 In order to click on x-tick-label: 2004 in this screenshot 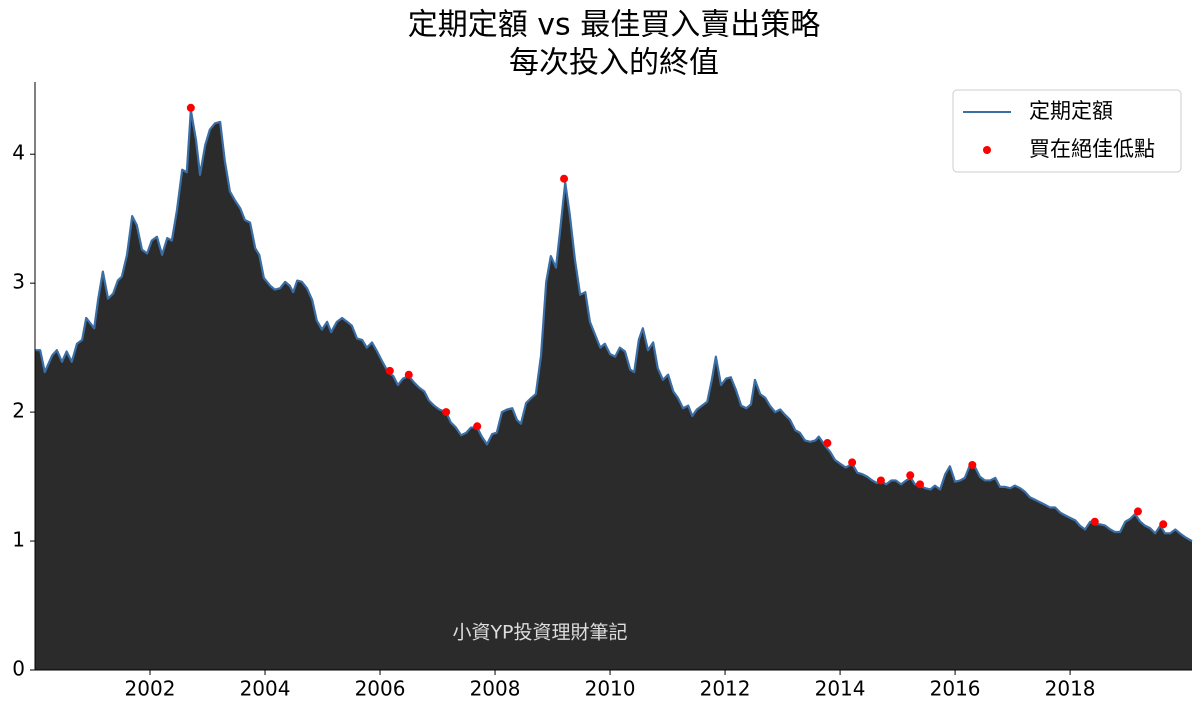, I will do `click(265, 689)`.